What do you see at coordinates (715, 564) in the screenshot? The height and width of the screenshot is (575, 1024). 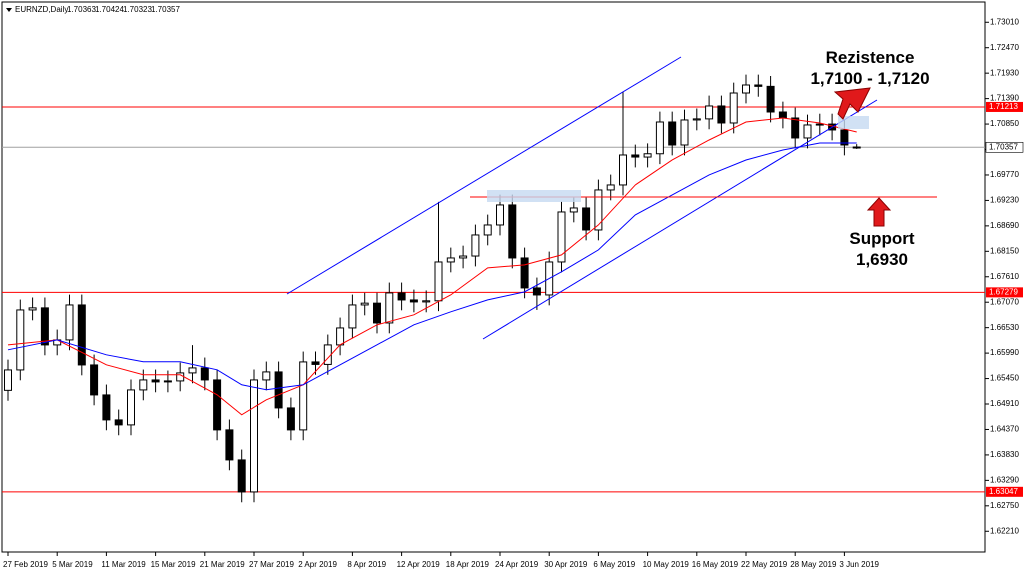 I see `x-tick-label: 16 May 2019` at bounding box center [715, 564].